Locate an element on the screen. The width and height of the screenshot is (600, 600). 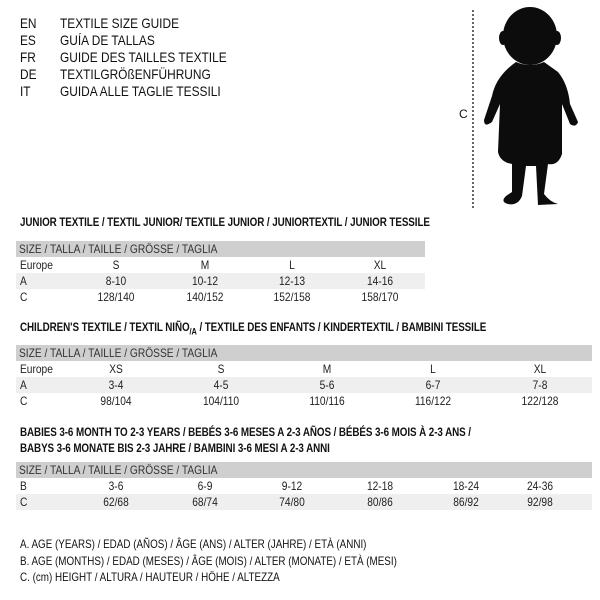
lang-code-en: EN is located at coordinates (28, 23).